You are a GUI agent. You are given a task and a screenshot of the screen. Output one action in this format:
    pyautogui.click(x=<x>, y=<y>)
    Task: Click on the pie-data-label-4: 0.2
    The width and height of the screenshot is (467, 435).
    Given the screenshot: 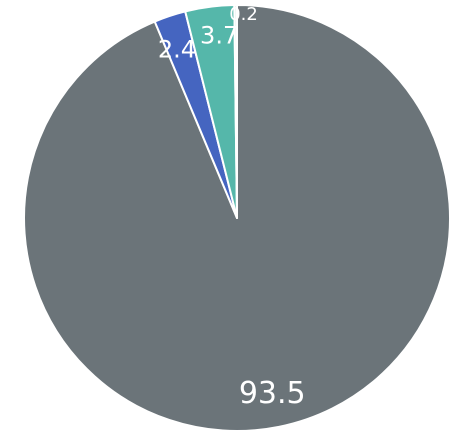 What is the action you would take?
    pyautogui.click(x=243, y=14)
    